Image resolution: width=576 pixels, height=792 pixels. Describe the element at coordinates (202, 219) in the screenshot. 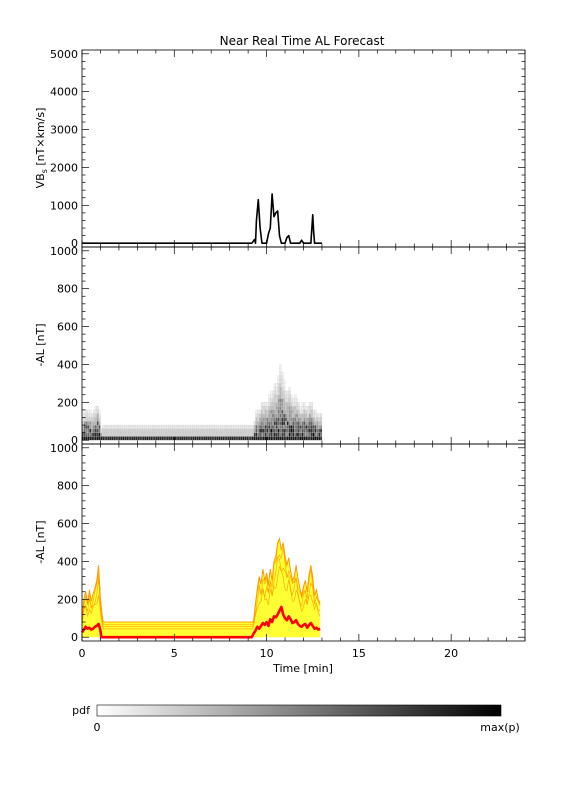

I see `vbs-series-line` at that location.